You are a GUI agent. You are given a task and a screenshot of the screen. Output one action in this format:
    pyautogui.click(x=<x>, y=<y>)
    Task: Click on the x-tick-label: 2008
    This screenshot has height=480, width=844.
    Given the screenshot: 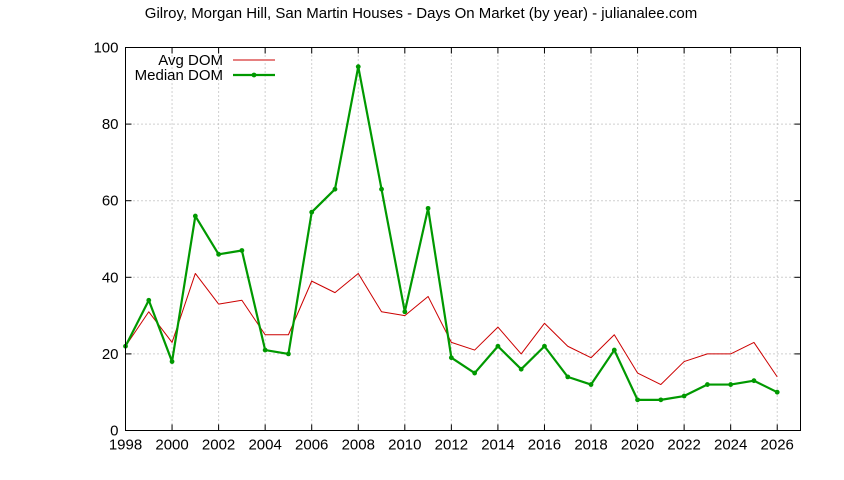 What is the action you would take?
    pyautogui.click(x=358, y=445)
    